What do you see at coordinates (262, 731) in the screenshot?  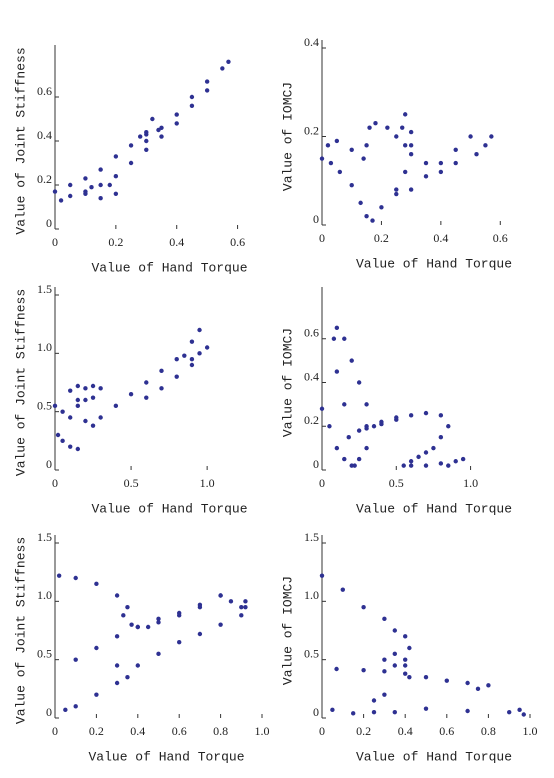 I see `x-tick-label: 1.0` at bounding box center [262, 731].